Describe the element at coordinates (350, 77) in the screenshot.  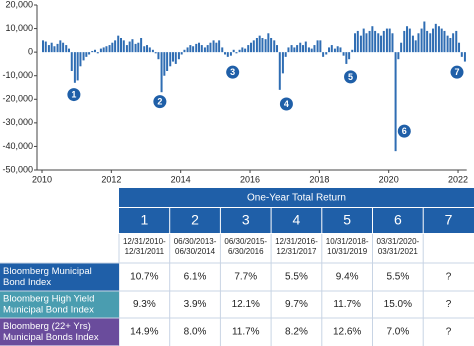
I see `annotation-label: 5` at that location.